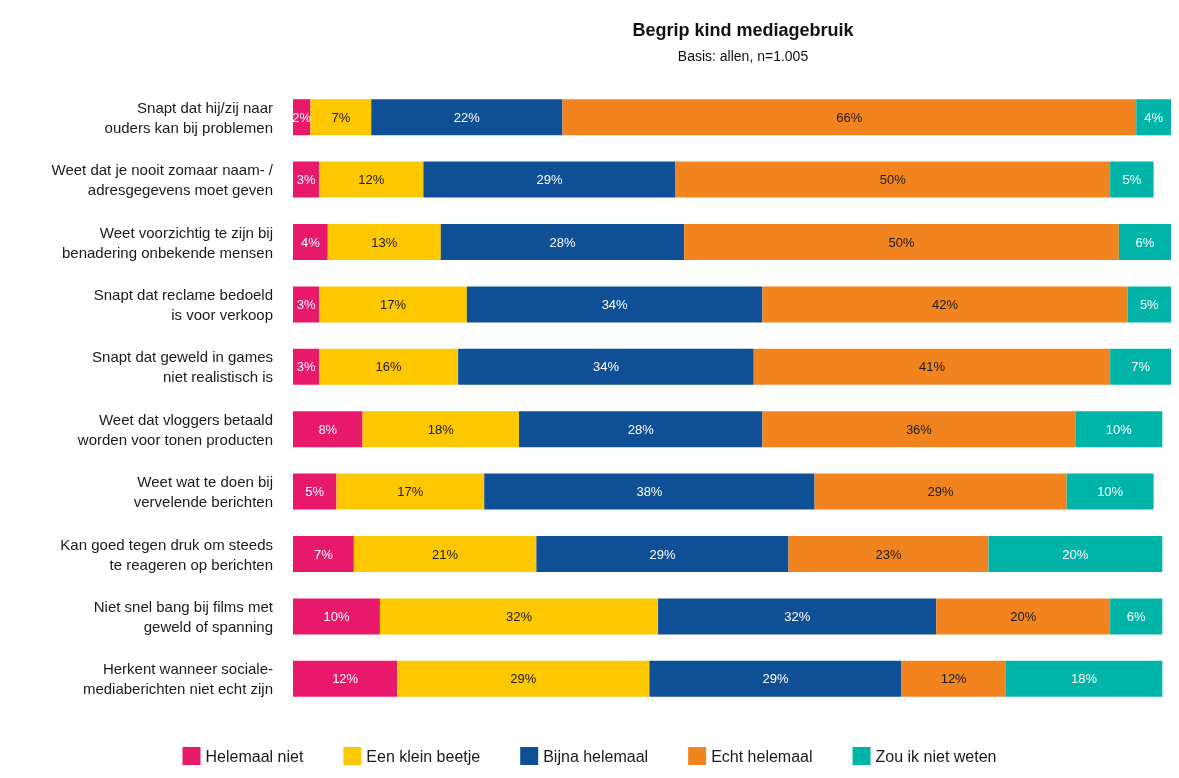 The height and width of the screenshot is (778, 1179). I want to click on data-label: 16%, so click(389, 367).